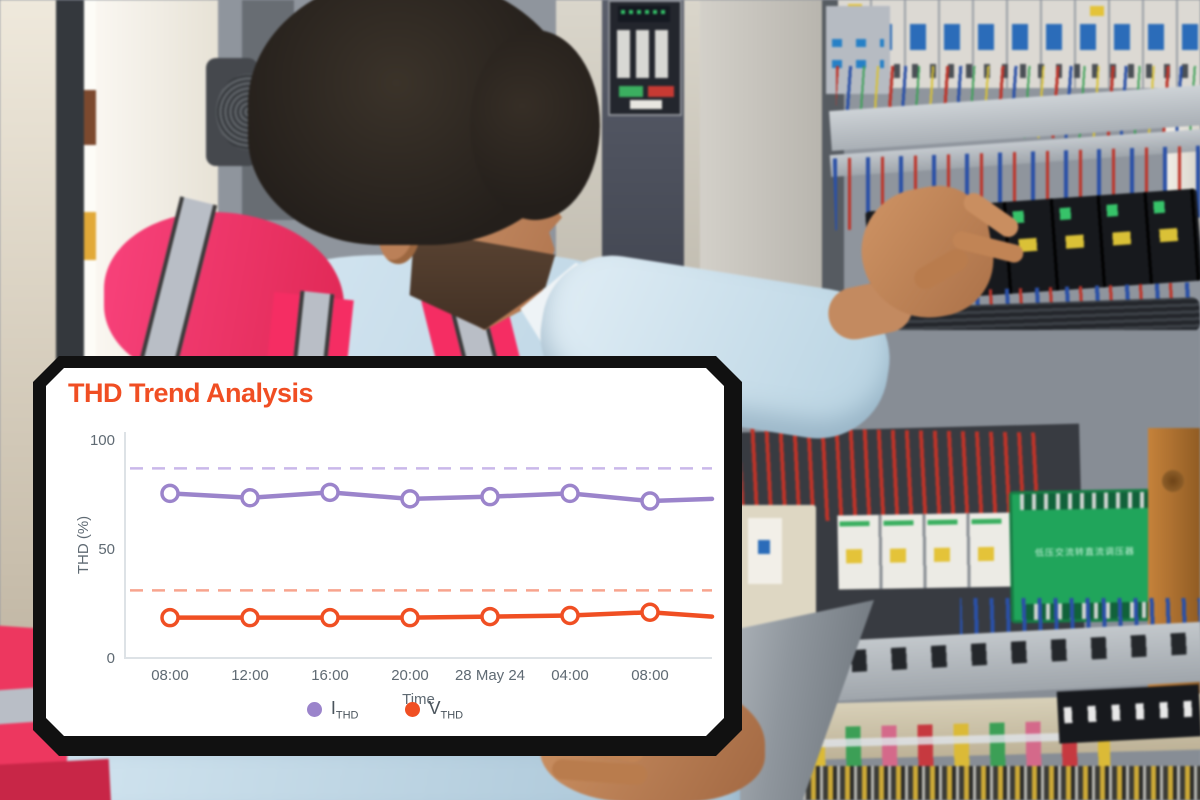  What do you see at coordinates (385, 710) in the screenshot?
I see `chart-legend: ITHD VTHD` at bounding box center [385, 710].